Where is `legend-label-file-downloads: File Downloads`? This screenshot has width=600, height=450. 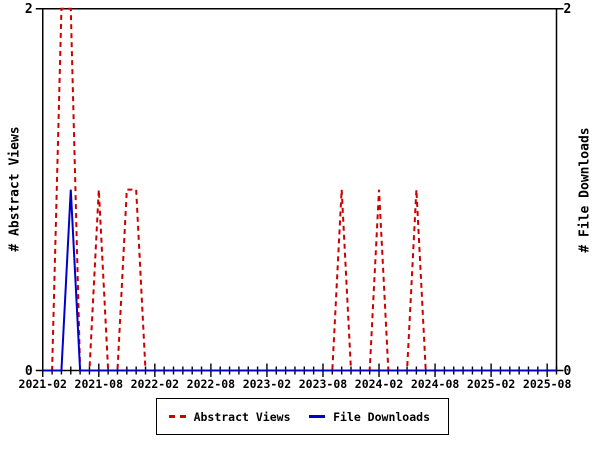 legend-label-file-downloads: File Downloads is located at coordinates (381, 416).